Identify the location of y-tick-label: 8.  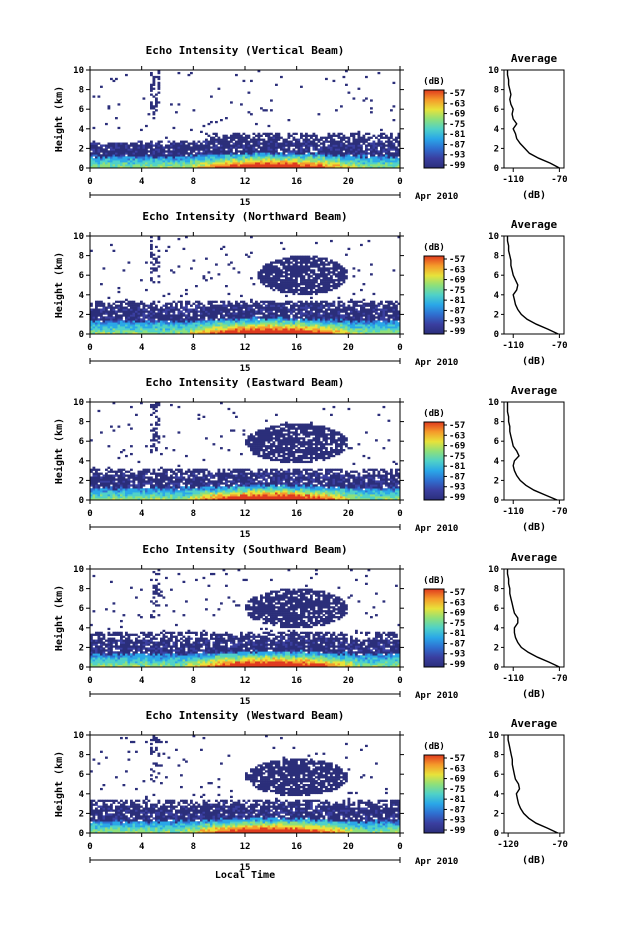
(81, 590).